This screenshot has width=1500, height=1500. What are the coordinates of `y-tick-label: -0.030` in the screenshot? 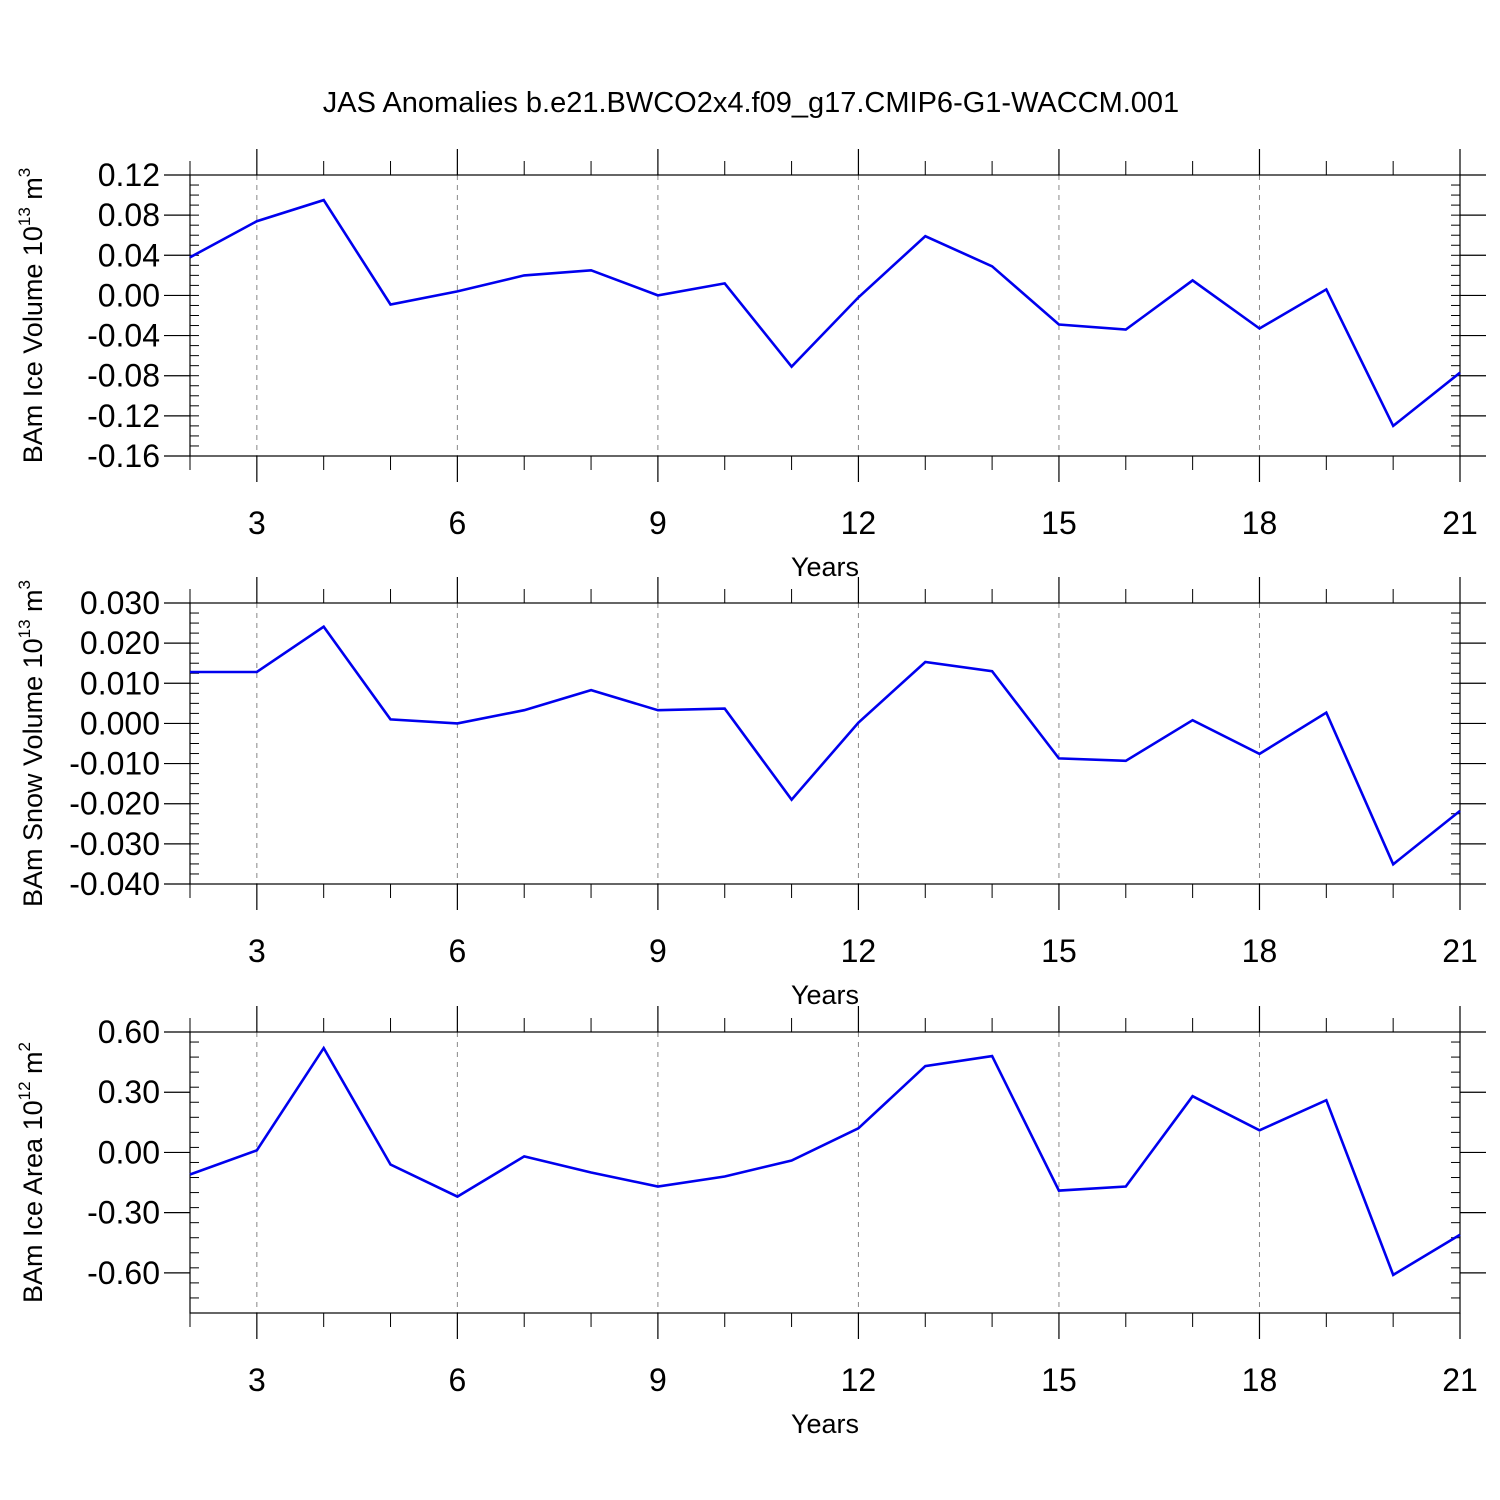 It's located at (114, 844).